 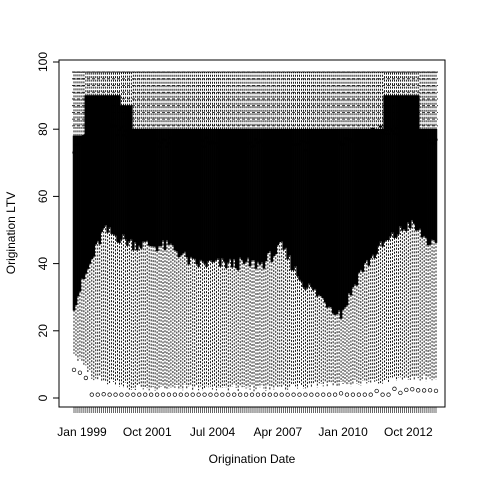 I want to click on x-tick-label: Jul 2004, so click(x=213, y=432).